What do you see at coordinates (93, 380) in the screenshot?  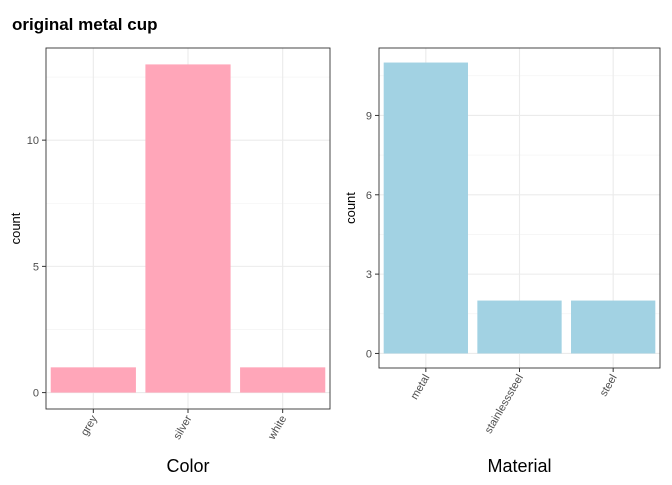 I see `bar-grey` at bounding box center [93, 380].